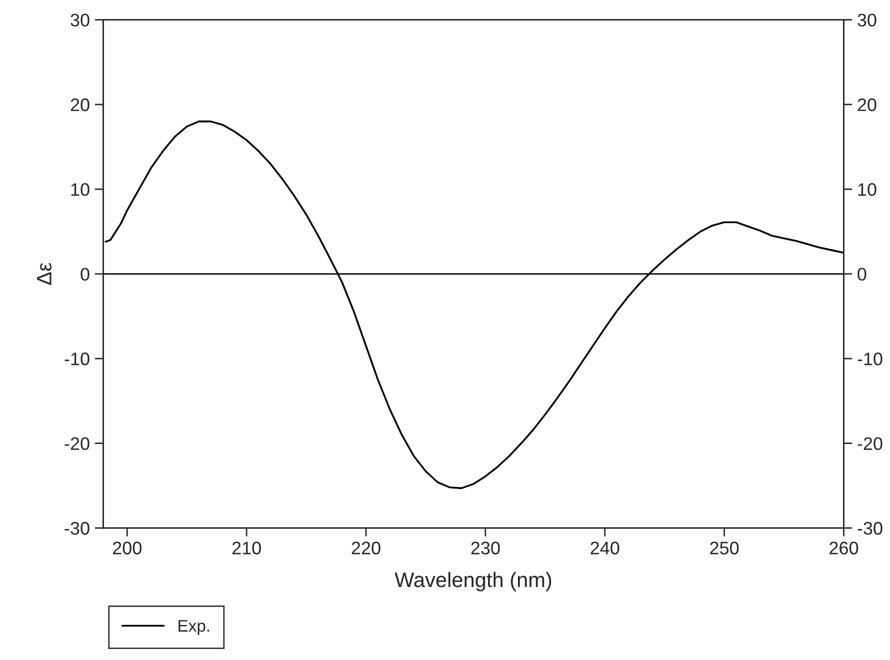 This screenshot has height=660, width=890. Describe the element at coordinates (867, 105) in the screenshot. I see `y2-tick-label: 20` at that location.